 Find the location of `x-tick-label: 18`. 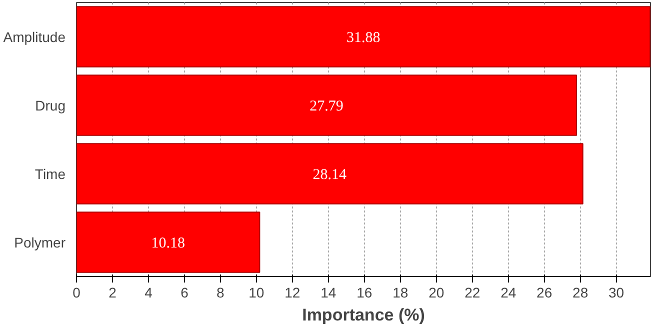

x-tick-label: 18 is located at coordinates (400, 292).